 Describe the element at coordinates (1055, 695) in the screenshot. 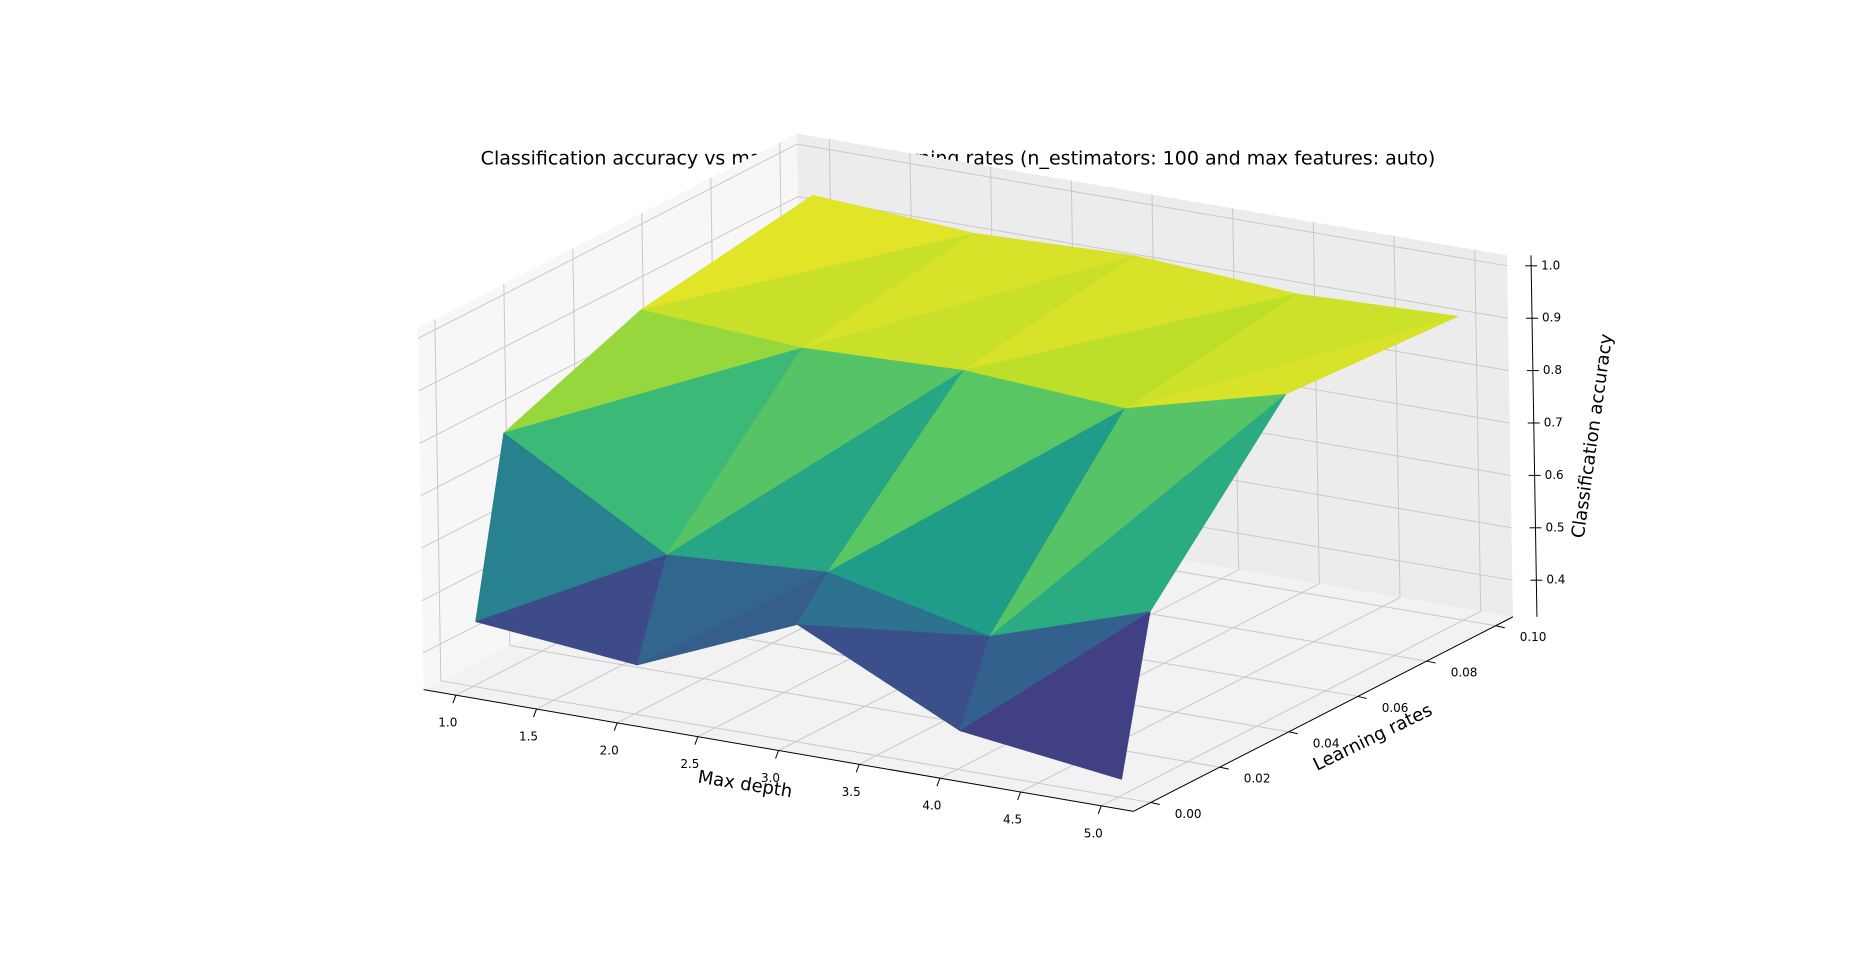

I see `surface-facet` at that location.